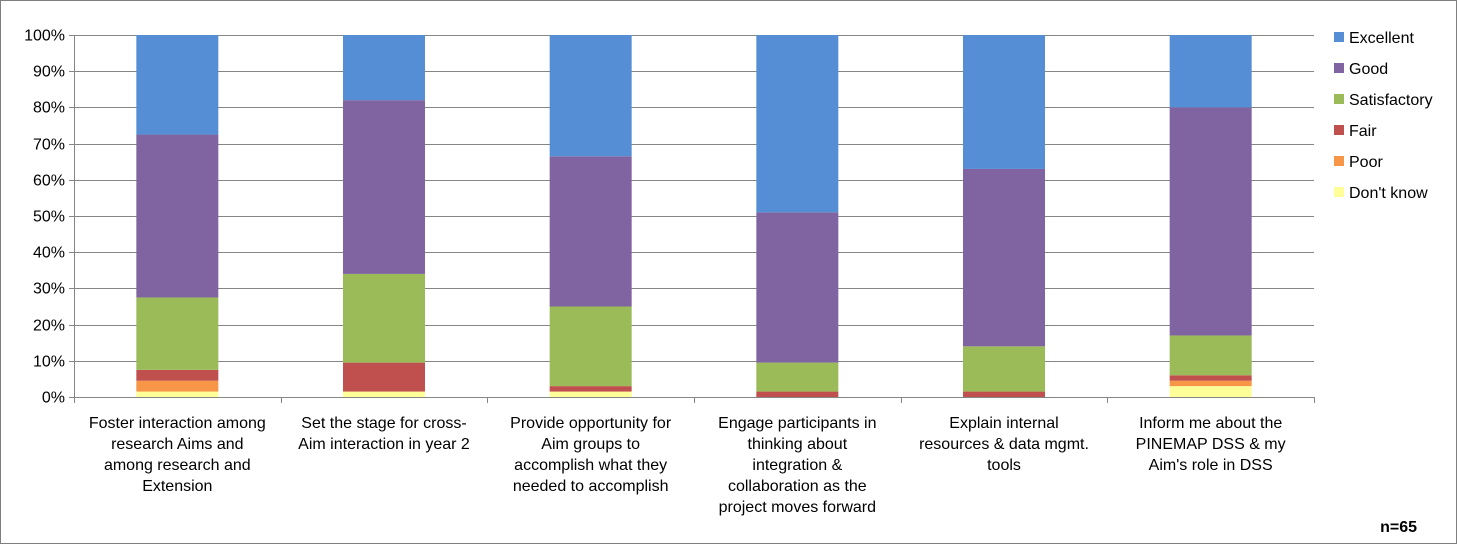  I want to click on y-tick-label: 100%, so click(44, 36).